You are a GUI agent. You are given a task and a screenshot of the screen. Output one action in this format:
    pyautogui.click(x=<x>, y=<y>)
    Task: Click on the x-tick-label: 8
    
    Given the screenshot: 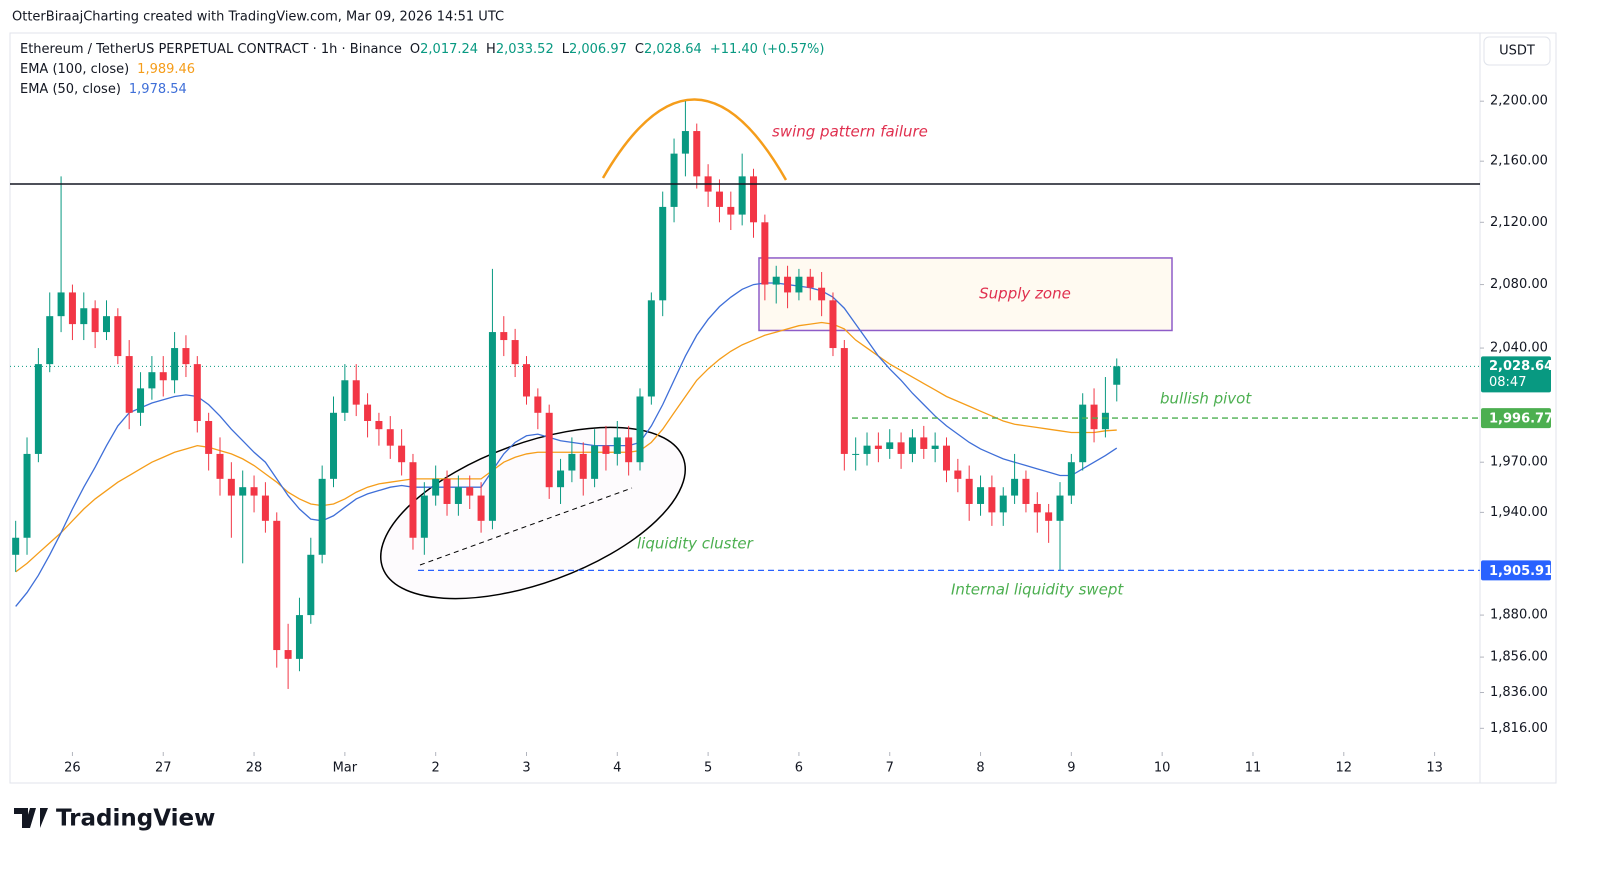 What is the action you would take?
    pyautogui.click(x=980, y=768)
    